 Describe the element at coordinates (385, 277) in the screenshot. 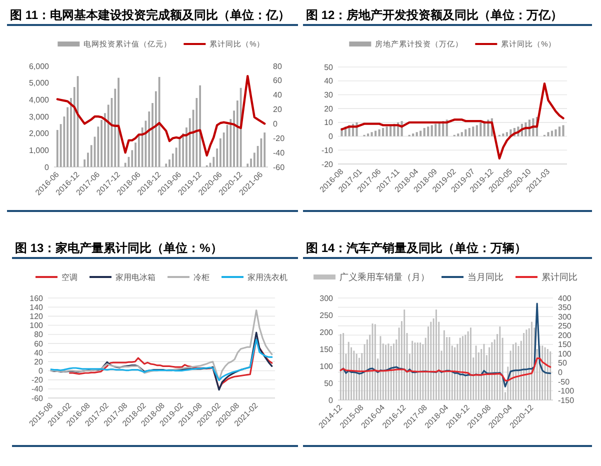

I see `legend-label: 广义乘用车销量（月）` at that location.